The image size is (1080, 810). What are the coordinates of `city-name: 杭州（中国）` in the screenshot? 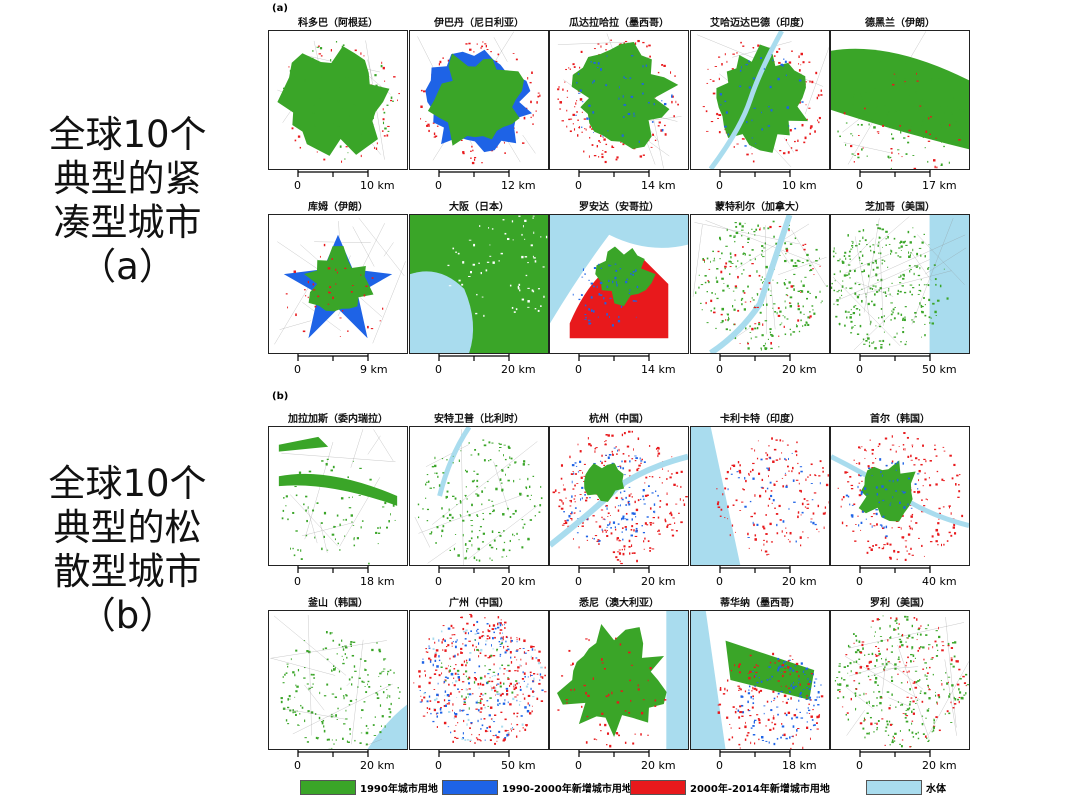 It's located at (619, 419).